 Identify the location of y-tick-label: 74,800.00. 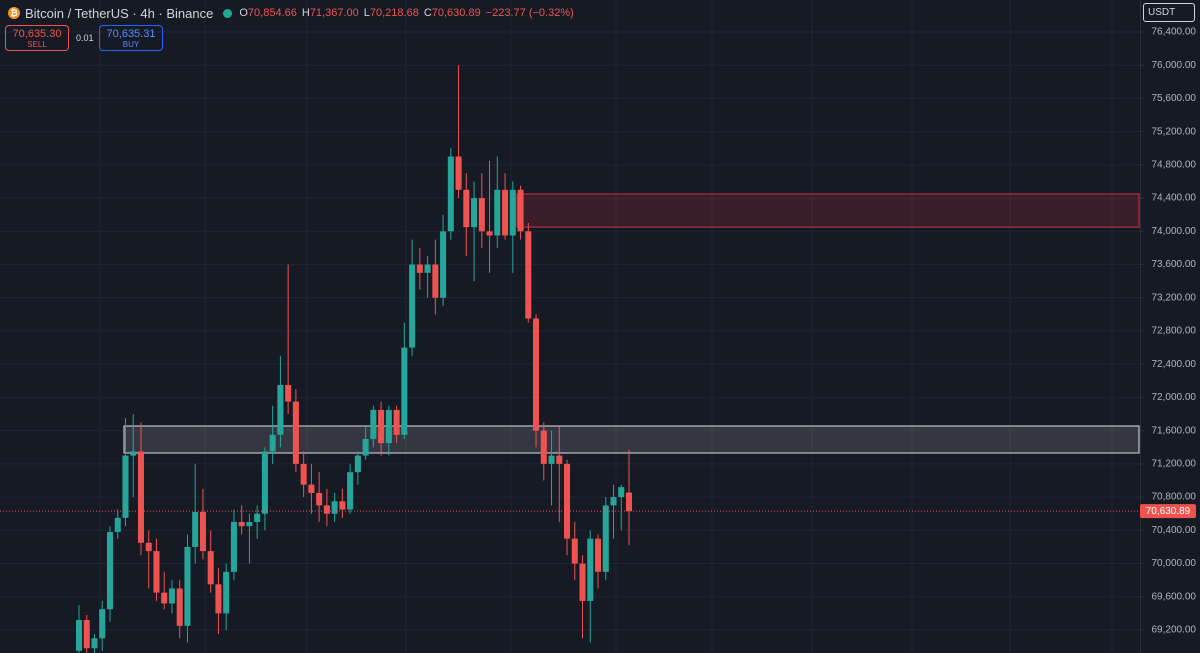
(1174, 165).